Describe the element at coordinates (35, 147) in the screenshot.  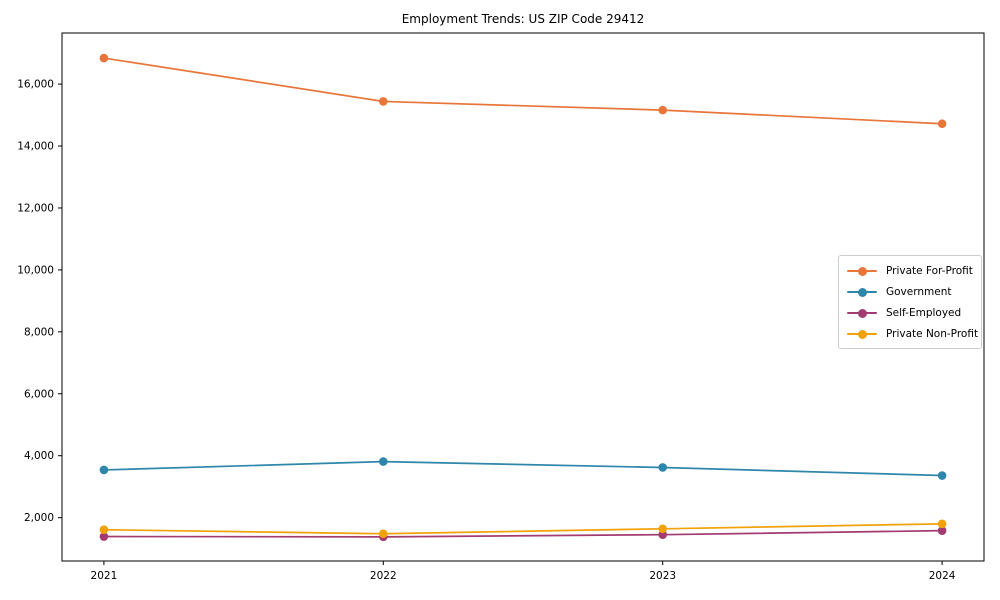
I see `y-tick-label: 14,000` at that location.